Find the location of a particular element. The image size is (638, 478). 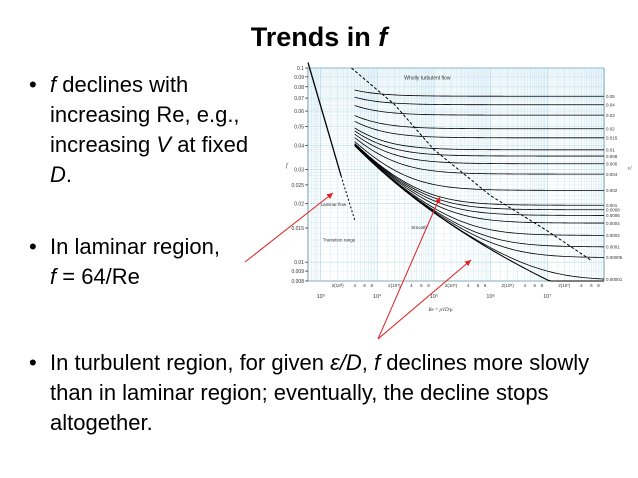

roughness-label: 0.0006 is located at coordinates (613, 215).